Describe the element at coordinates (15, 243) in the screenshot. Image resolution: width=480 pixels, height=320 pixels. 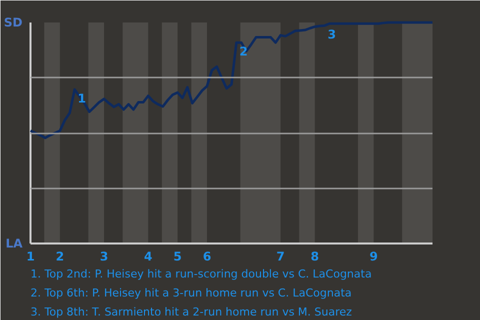
I see `text: LA` at that location.